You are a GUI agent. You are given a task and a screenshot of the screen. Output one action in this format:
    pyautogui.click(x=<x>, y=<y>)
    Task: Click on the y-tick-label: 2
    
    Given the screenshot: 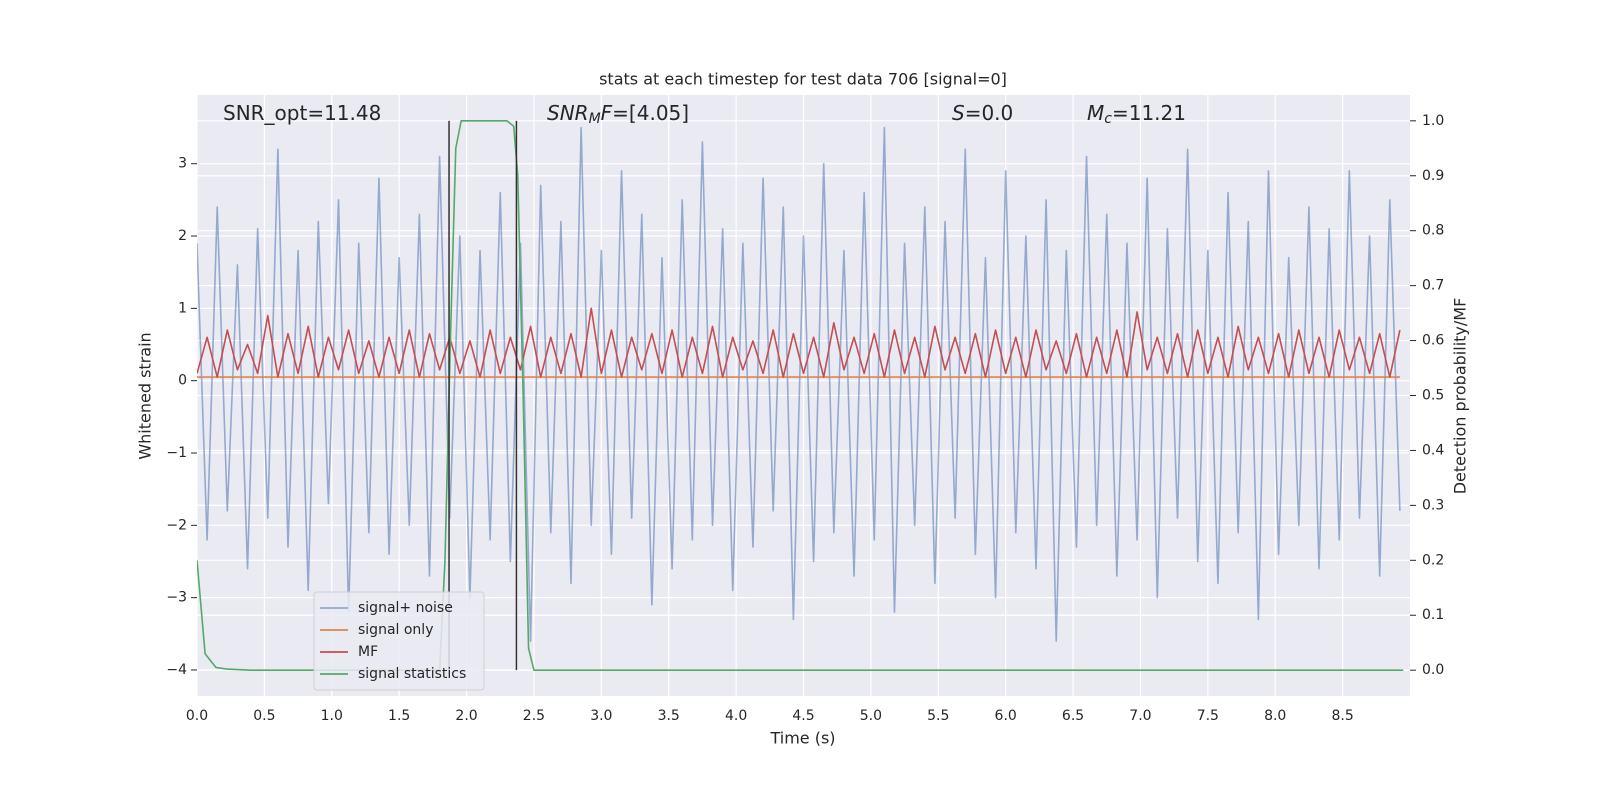 What is the action you would take?
    pyautogui.click(x=182, y=236)
    